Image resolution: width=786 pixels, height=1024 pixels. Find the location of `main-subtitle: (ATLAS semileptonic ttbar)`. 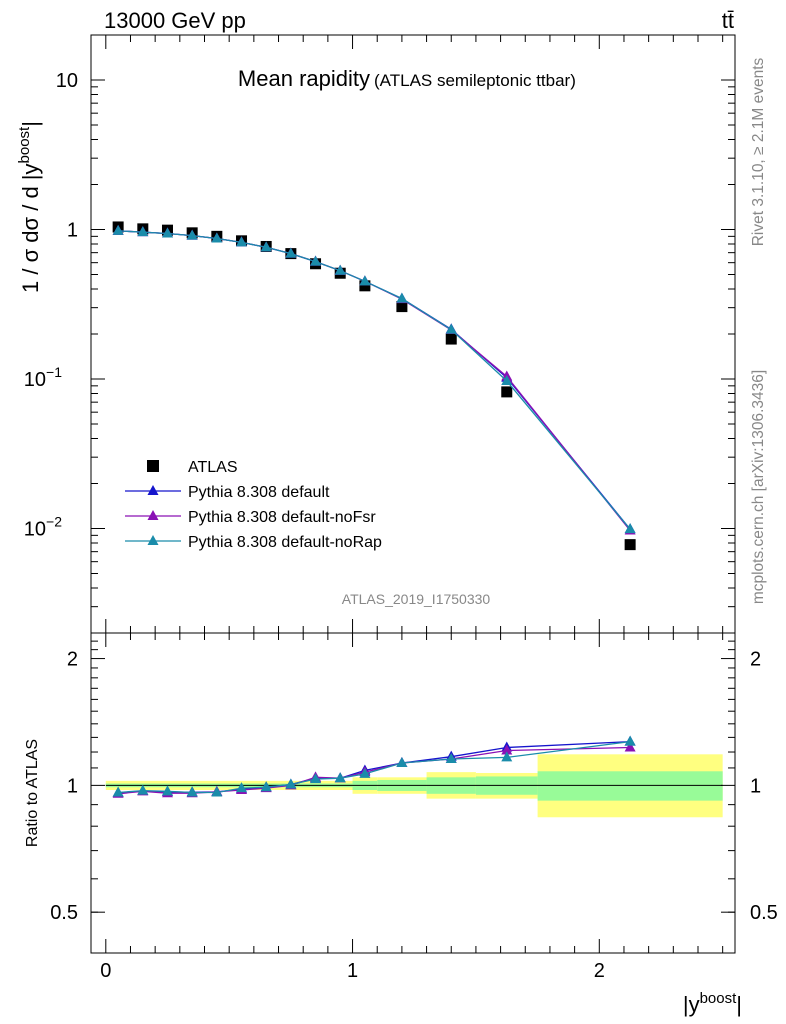

main-subtitle: (ATLAS semileptonic ttbar) is located at coordinates (475, 80).